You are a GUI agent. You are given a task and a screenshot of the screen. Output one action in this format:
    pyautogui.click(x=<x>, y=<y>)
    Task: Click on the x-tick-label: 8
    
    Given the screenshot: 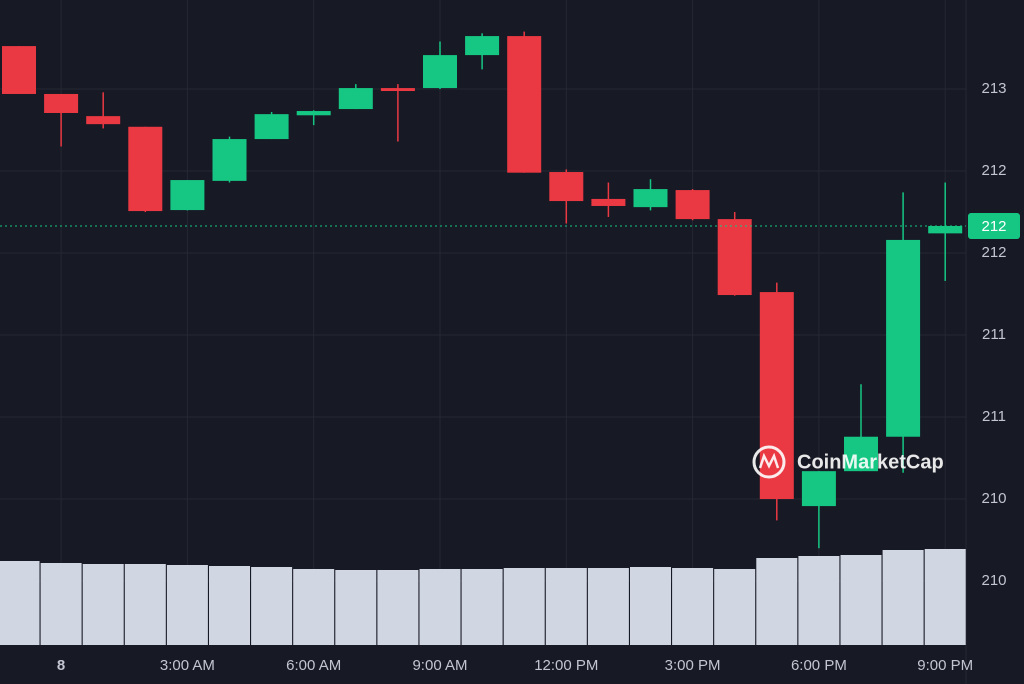 What is the action you would take?
    pyautogui.click(x=61, y=665)
    